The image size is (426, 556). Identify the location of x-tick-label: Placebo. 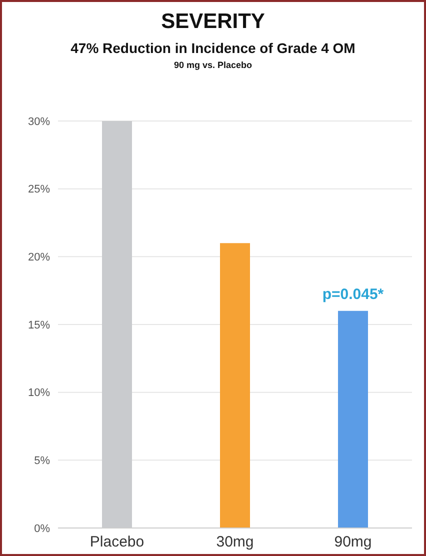
(117, 542).